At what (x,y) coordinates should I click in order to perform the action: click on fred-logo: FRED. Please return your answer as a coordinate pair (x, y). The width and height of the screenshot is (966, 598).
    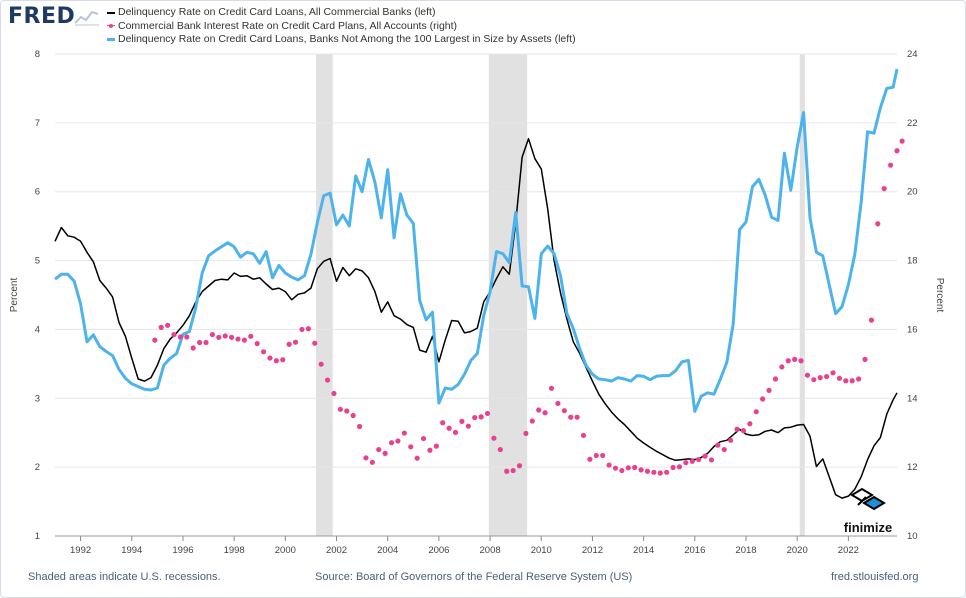
    Looking at the image, I should click on (42, 16).